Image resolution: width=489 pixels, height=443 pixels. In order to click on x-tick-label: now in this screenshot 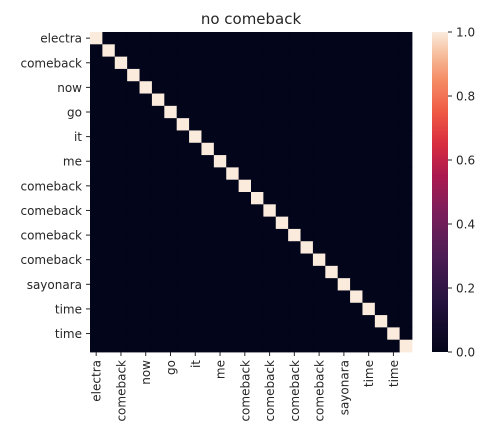, I will do `click(146, 372)`.